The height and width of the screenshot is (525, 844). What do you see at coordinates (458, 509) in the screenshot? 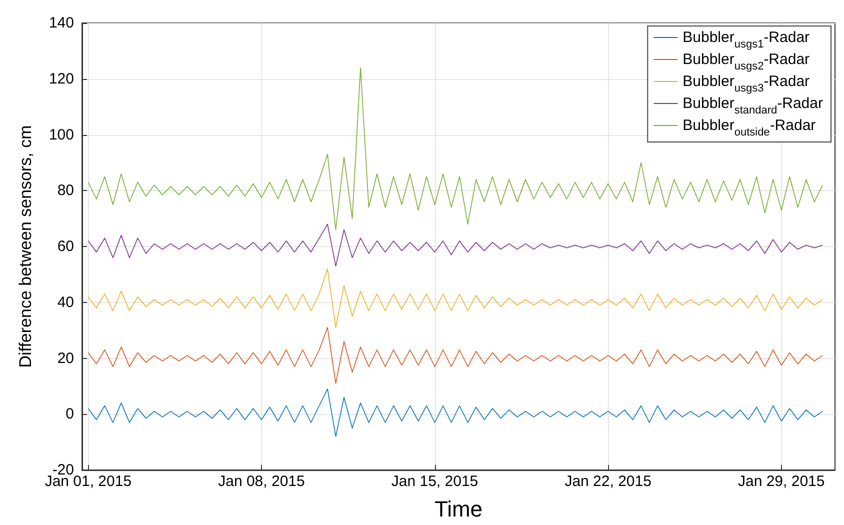
I see `x-axis-title: Time` at bounding box center [458, 509].